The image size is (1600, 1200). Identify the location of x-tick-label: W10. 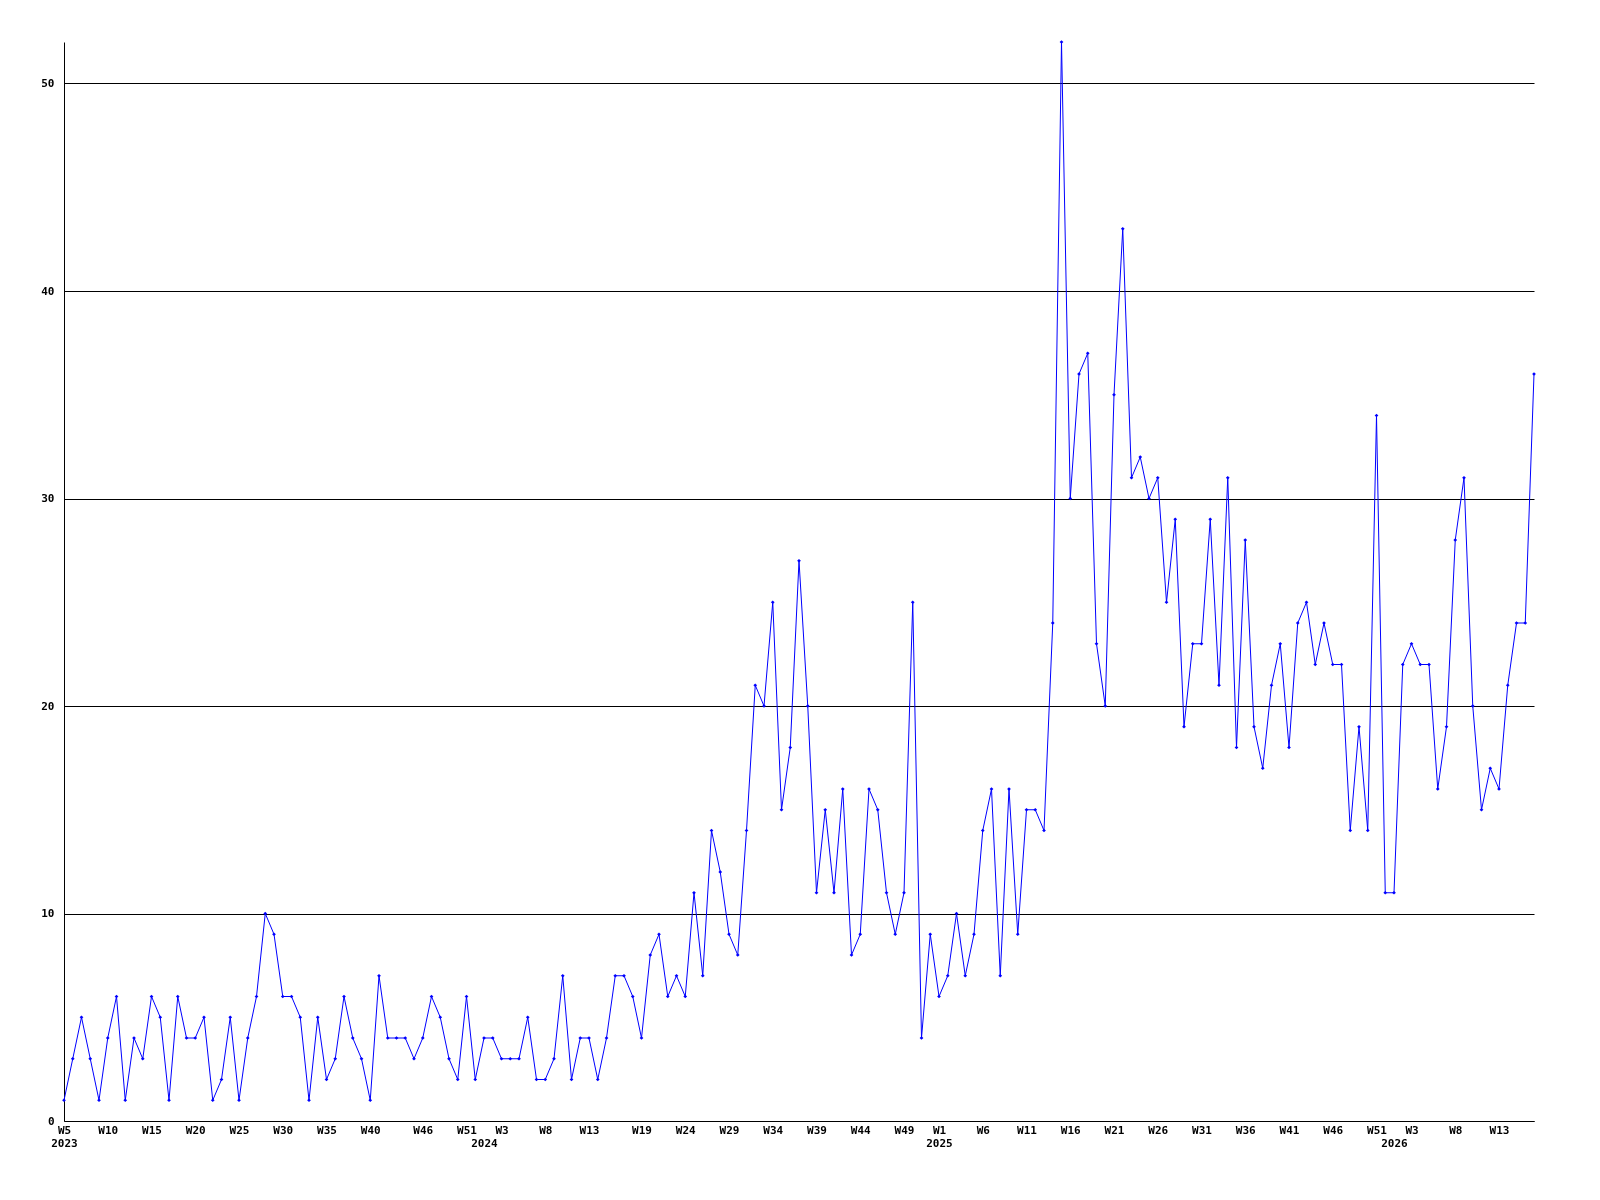
(108, 1130).